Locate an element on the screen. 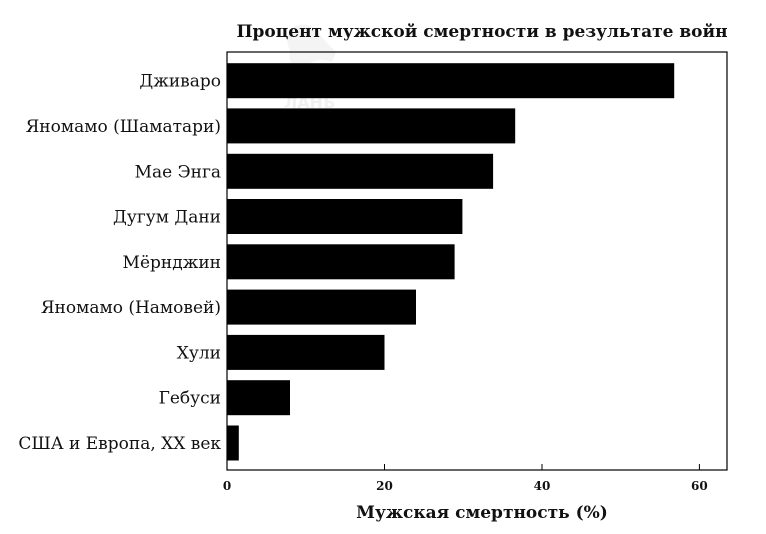 Image resolution: width=766 pixels, height=534 pixels. x-axis-ticks: 0 20 40 60 is located at coordinates (465, 478).